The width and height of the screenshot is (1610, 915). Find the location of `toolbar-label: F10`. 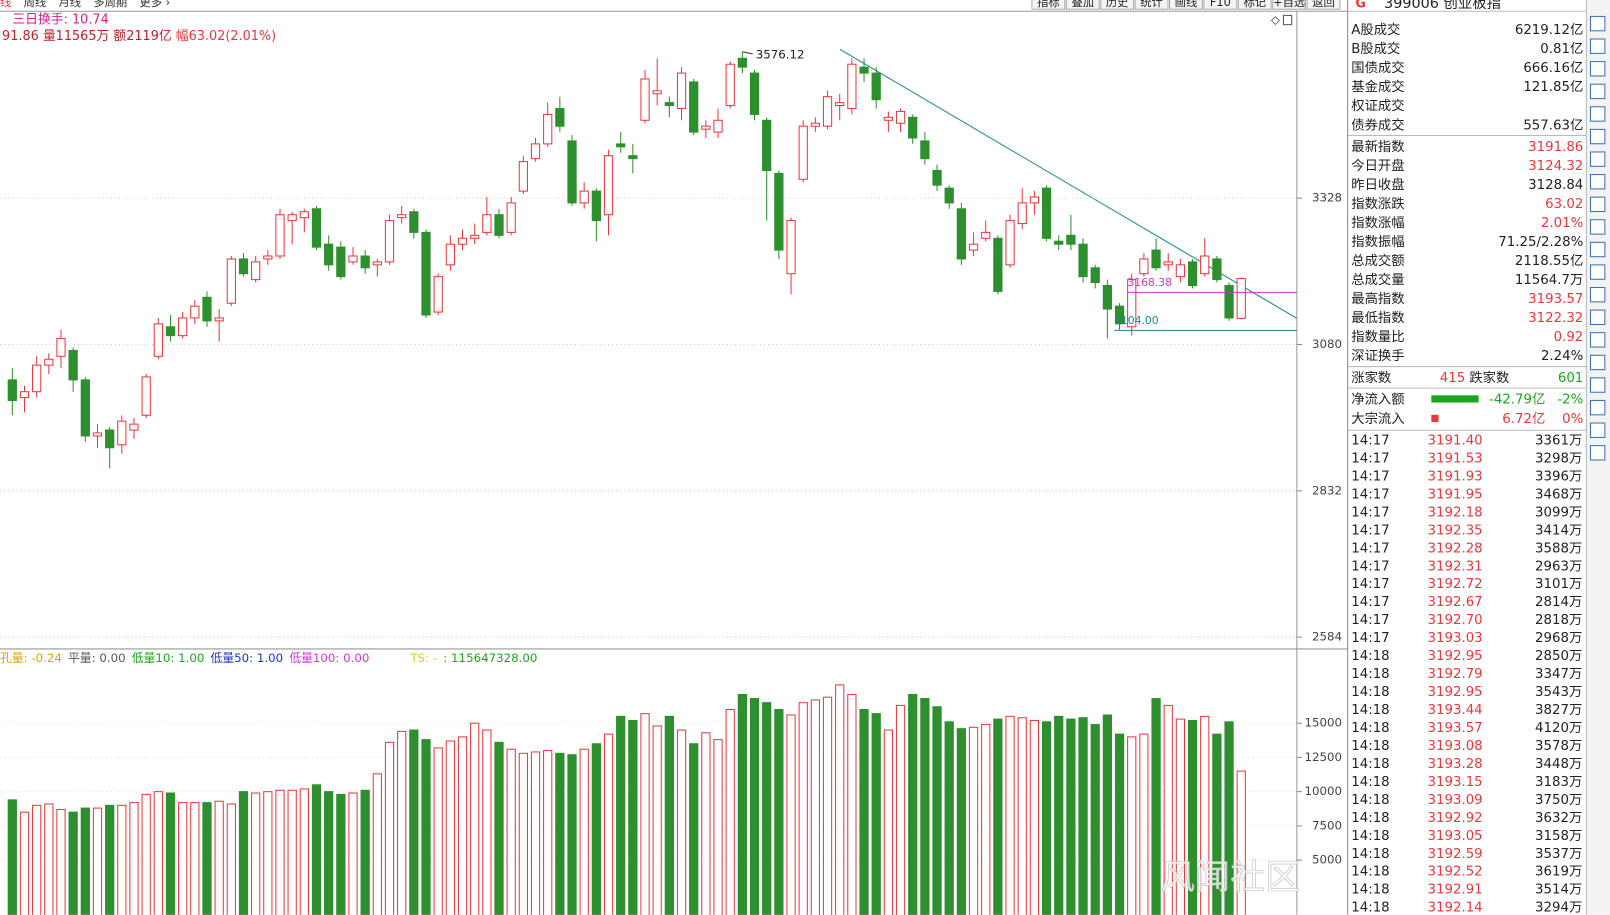

toolbar-label: F10 is located at coordinates (1220, 4).